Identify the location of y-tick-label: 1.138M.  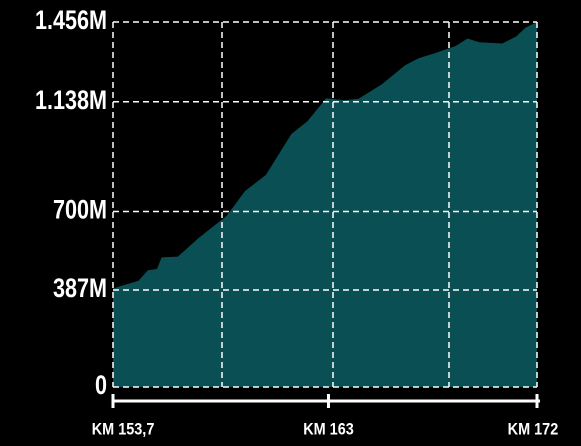
(71, 101).